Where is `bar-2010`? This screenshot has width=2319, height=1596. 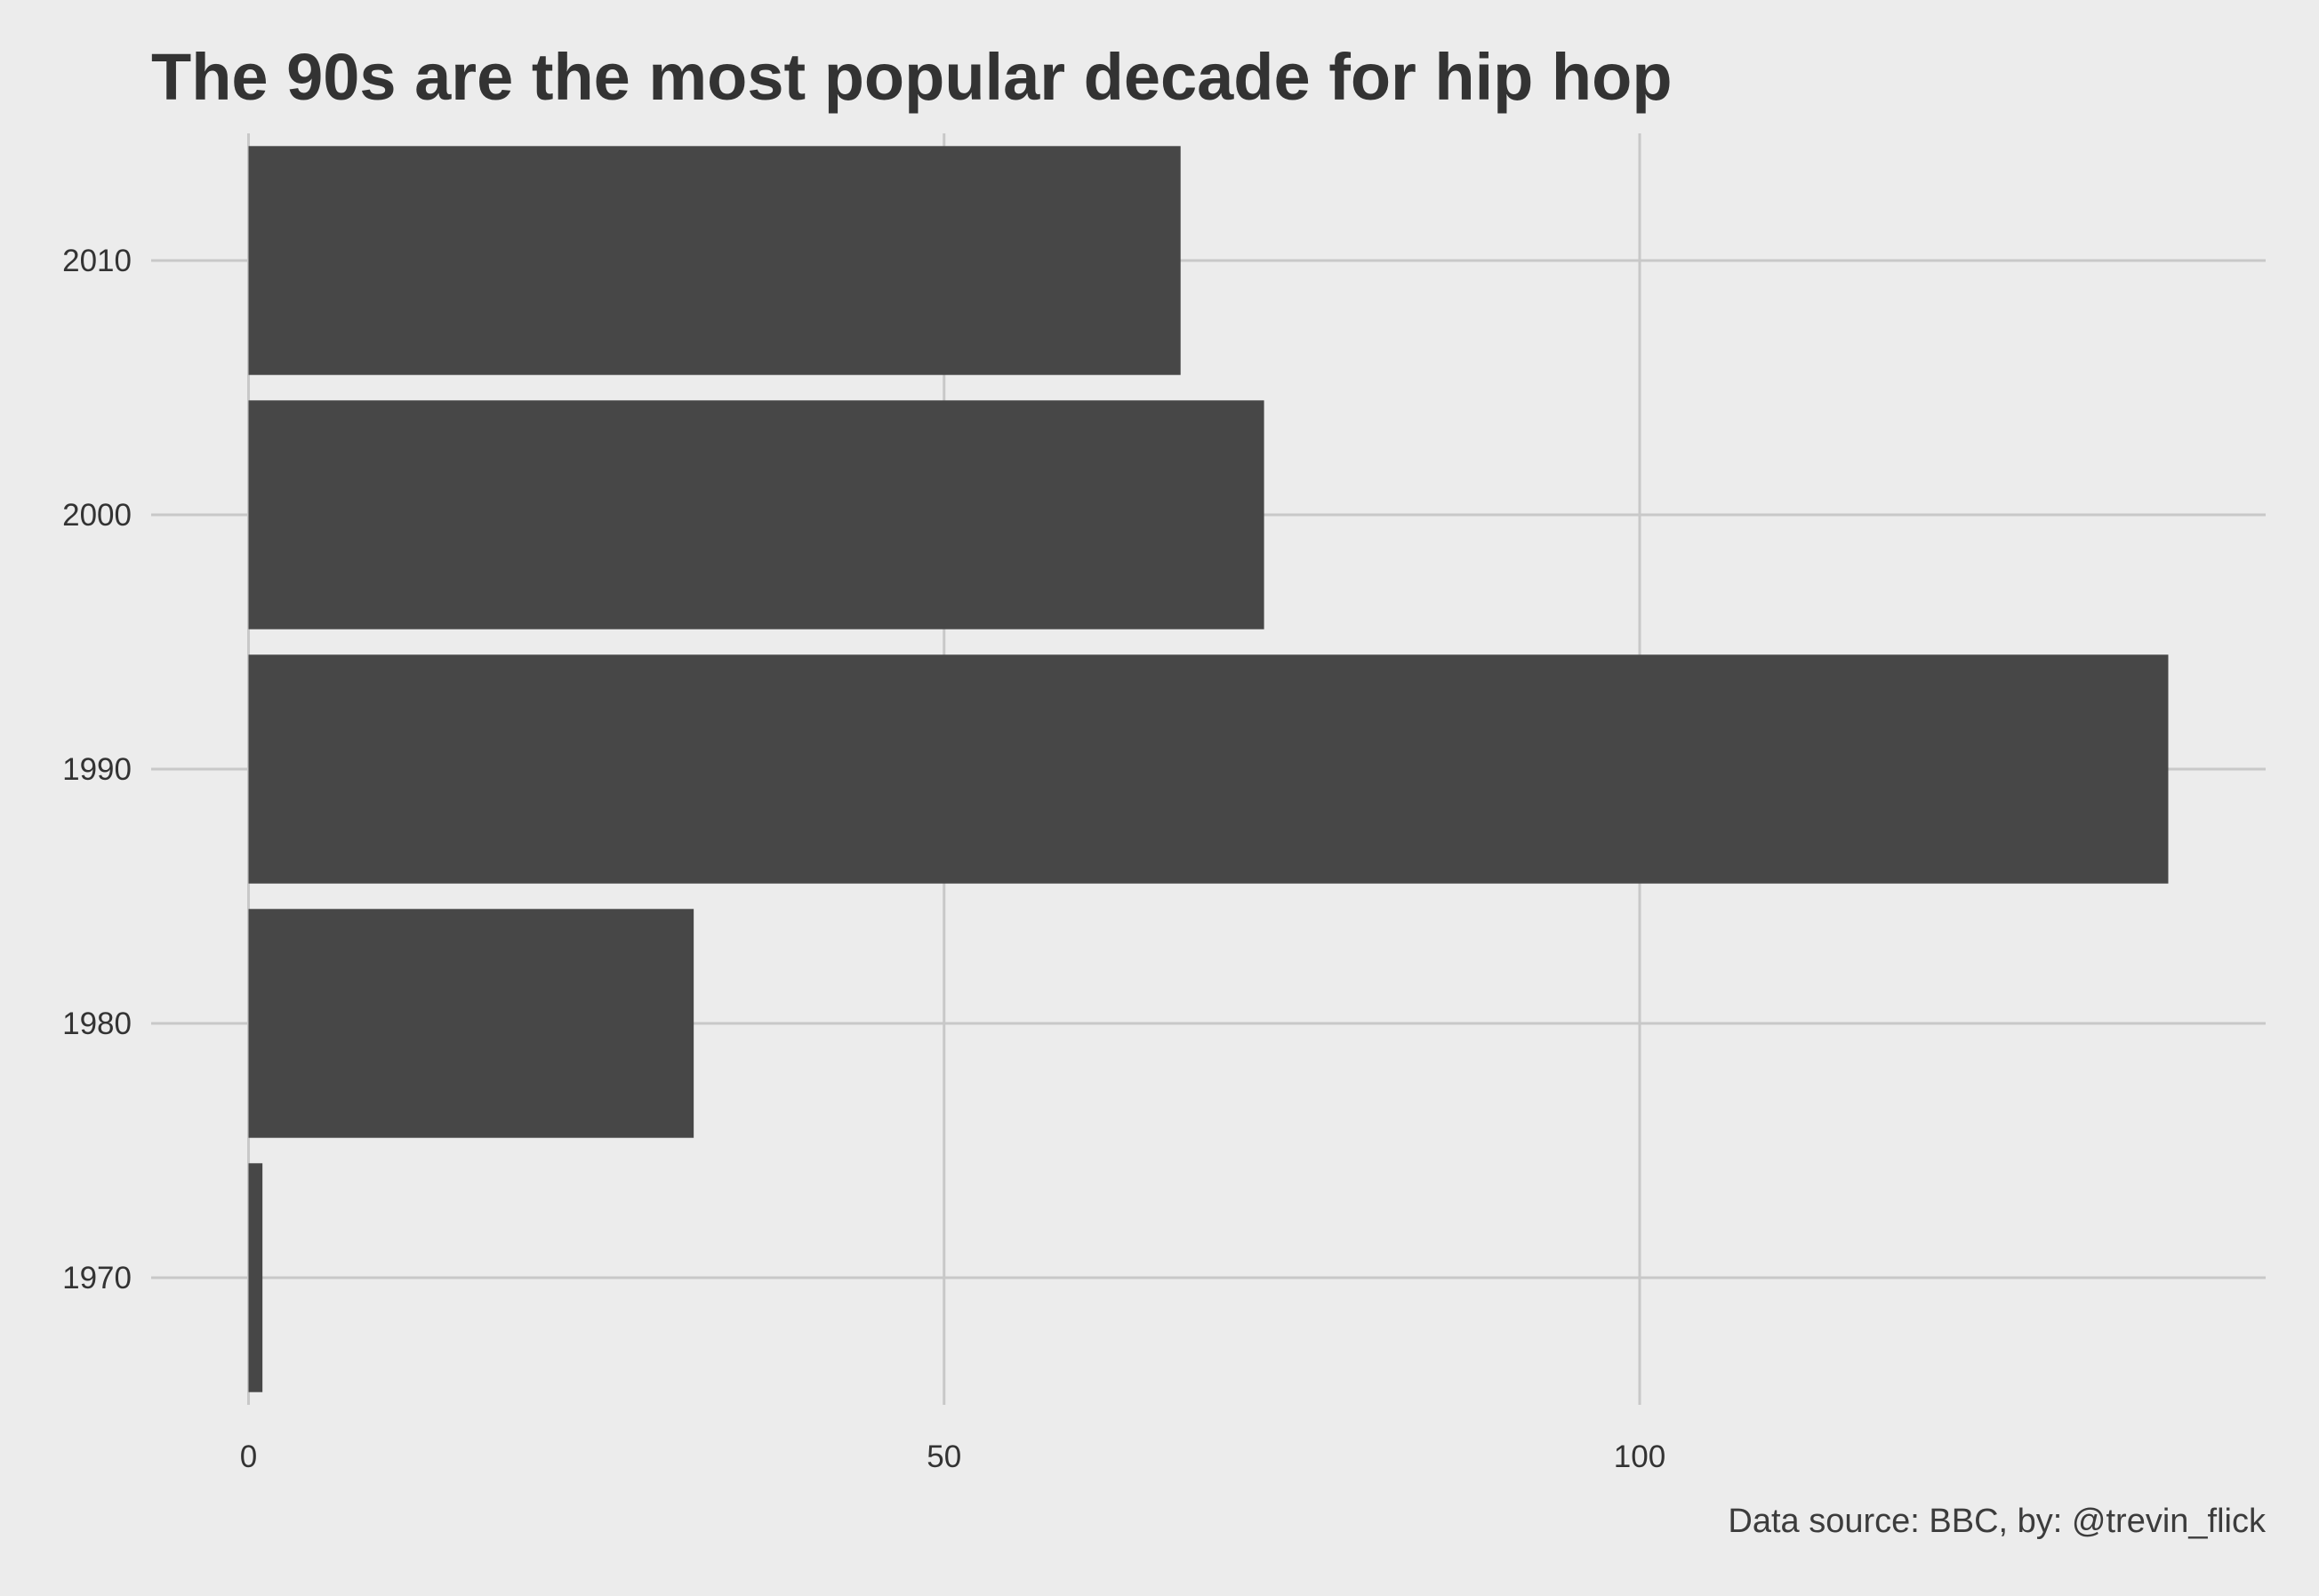
bar-2010 is located at coordinates (714, 260).